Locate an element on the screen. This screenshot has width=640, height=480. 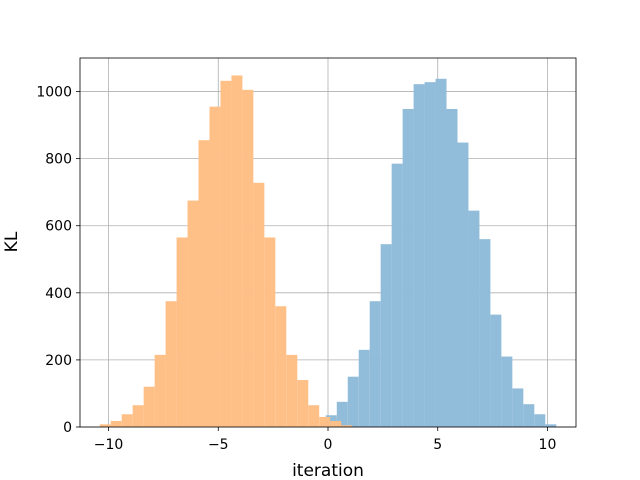
y-tick-label: 600 is located at coordinates (58, 227).